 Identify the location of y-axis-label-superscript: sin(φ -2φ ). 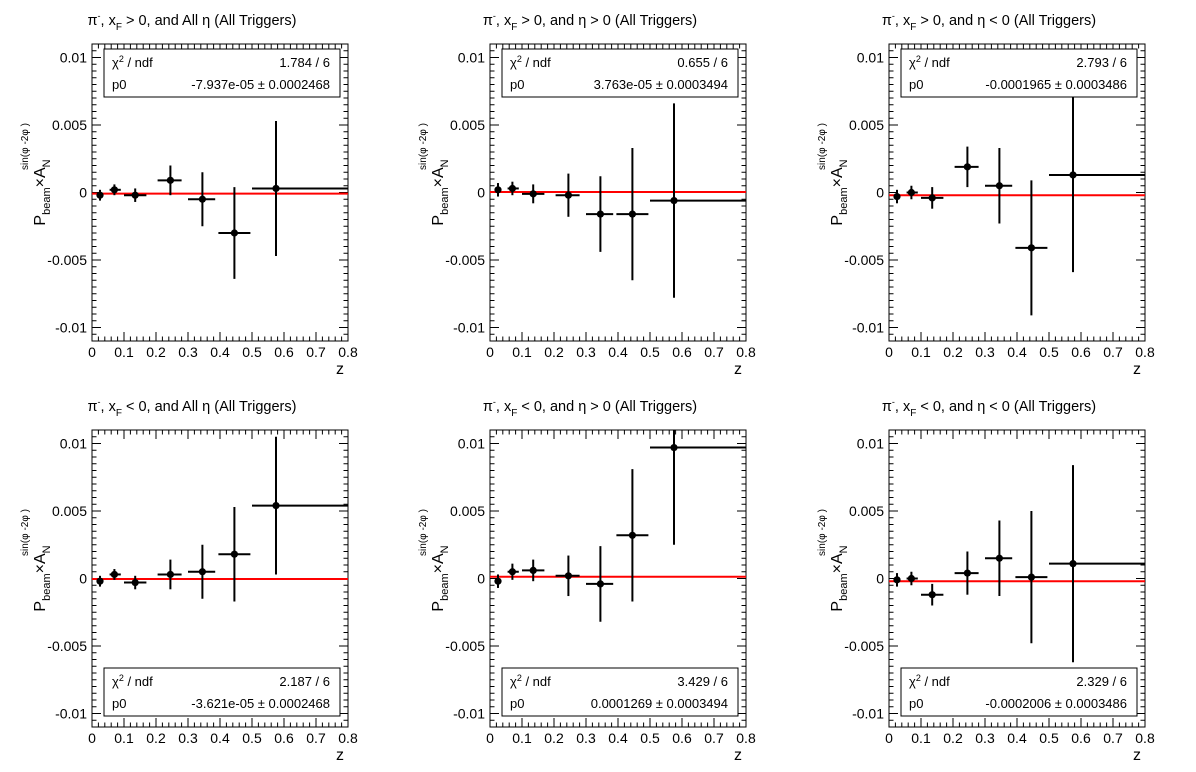
(25, 146).